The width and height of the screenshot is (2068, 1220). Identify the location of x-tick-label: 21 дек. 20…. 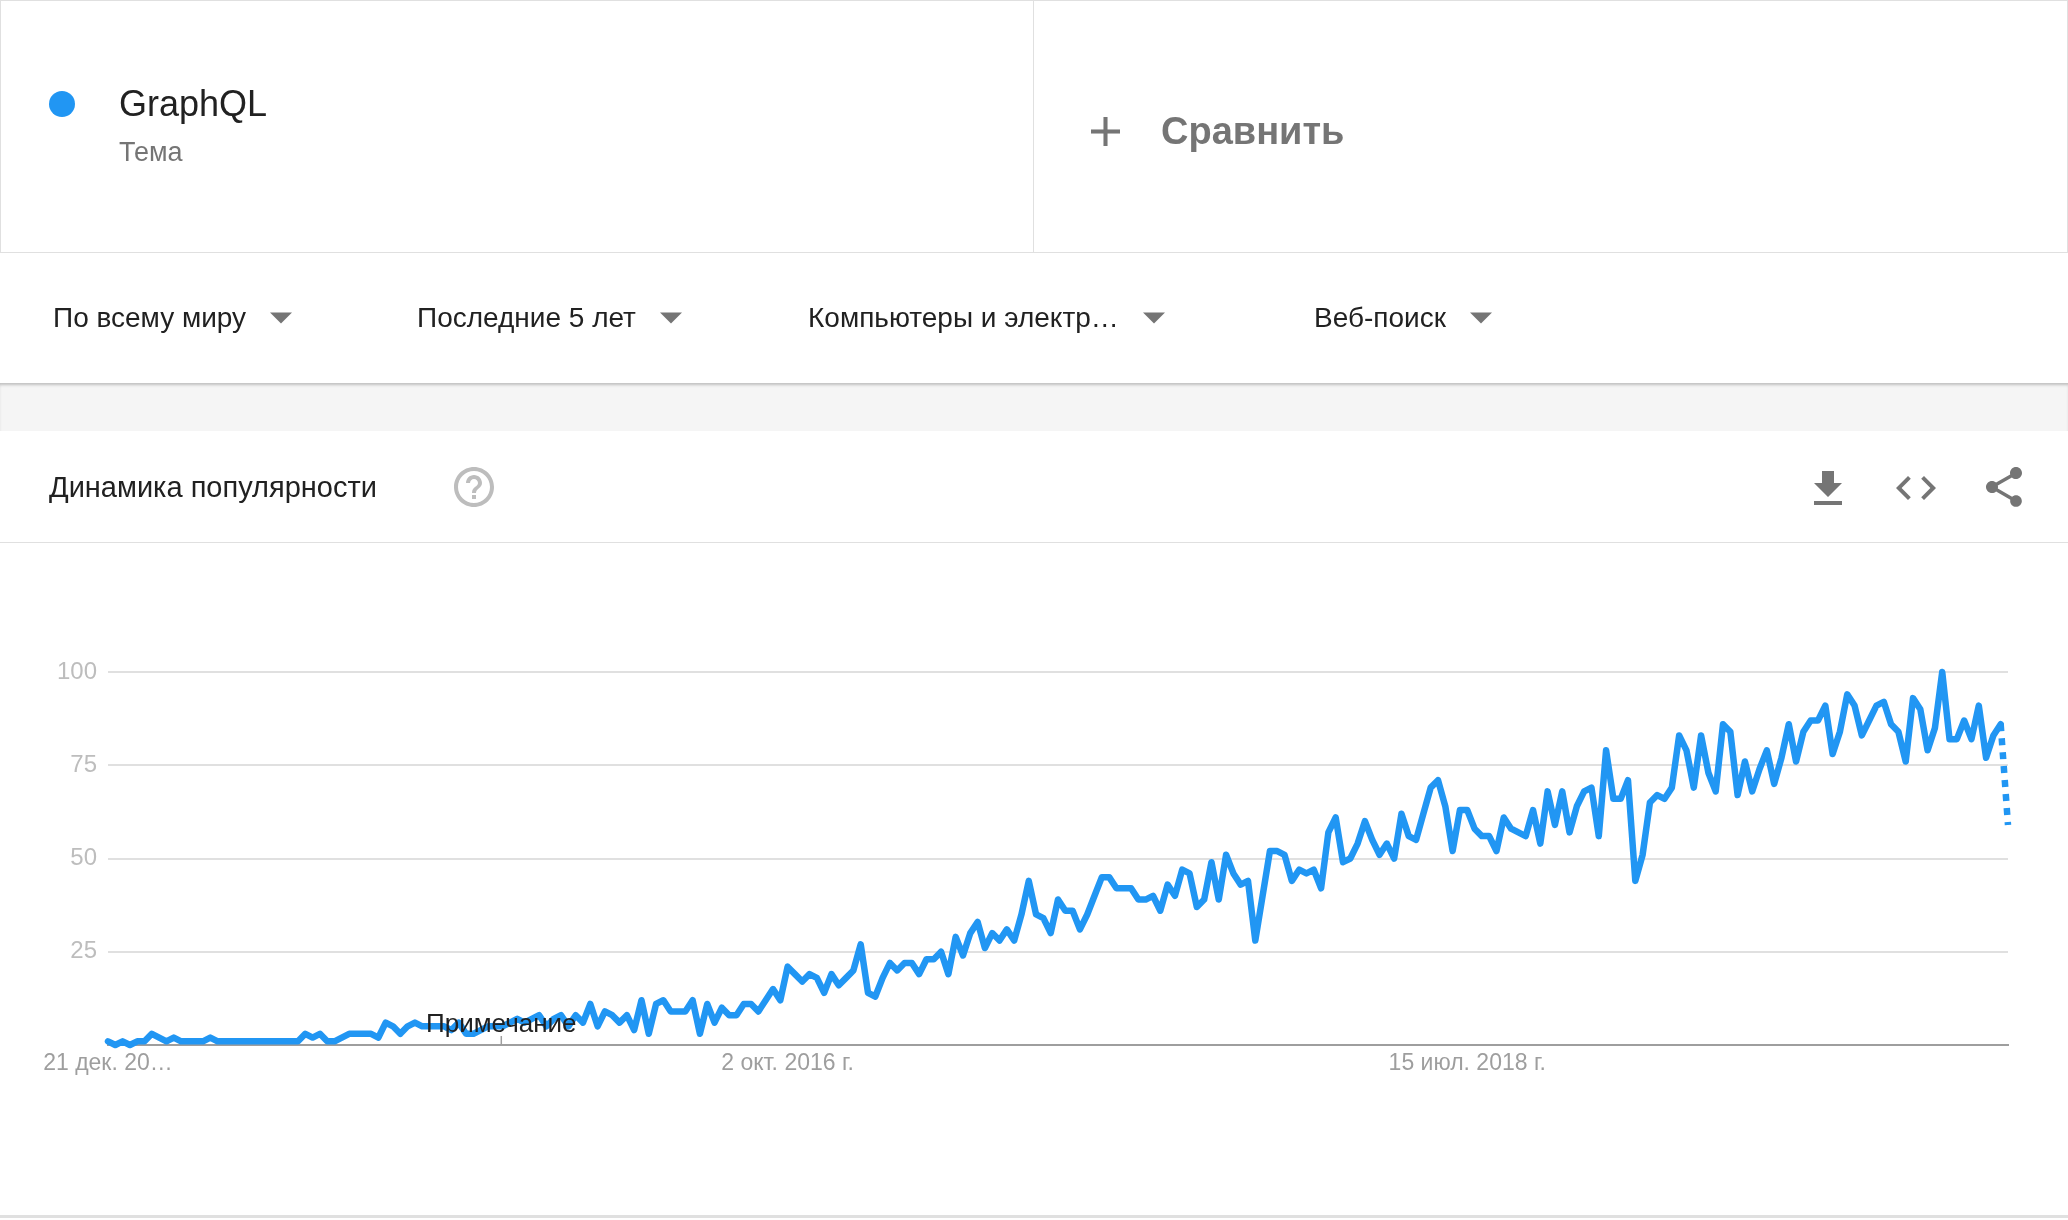
(108, 1062).